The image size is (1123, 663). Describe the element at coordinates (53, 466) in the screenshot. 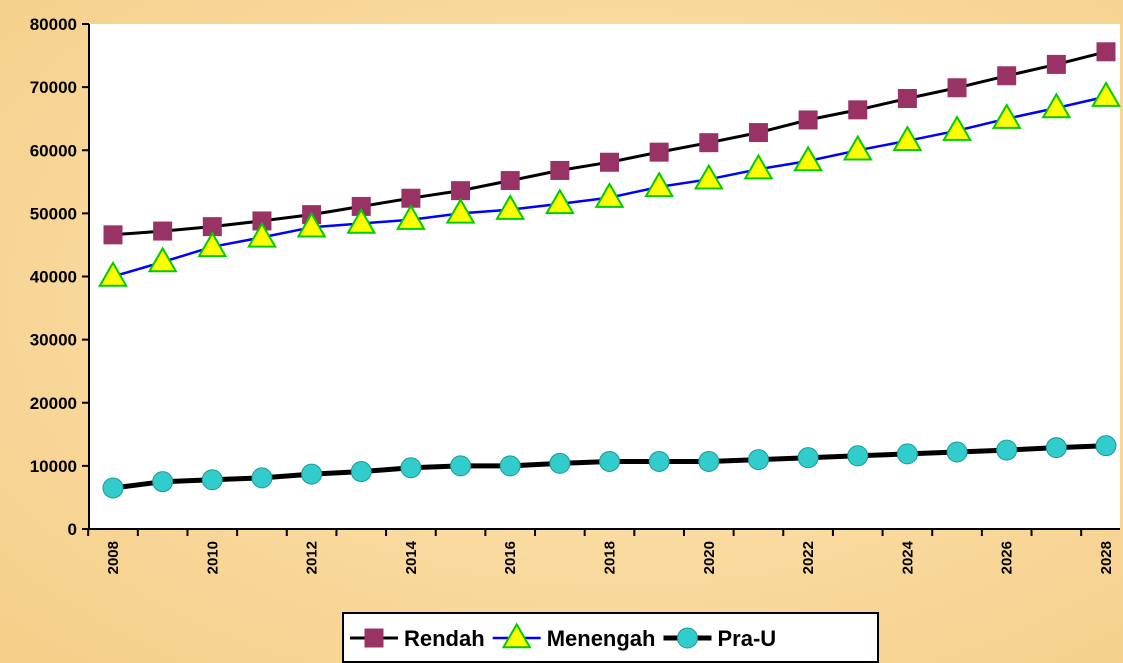

I see `y-tick-label: 10000` at that location.